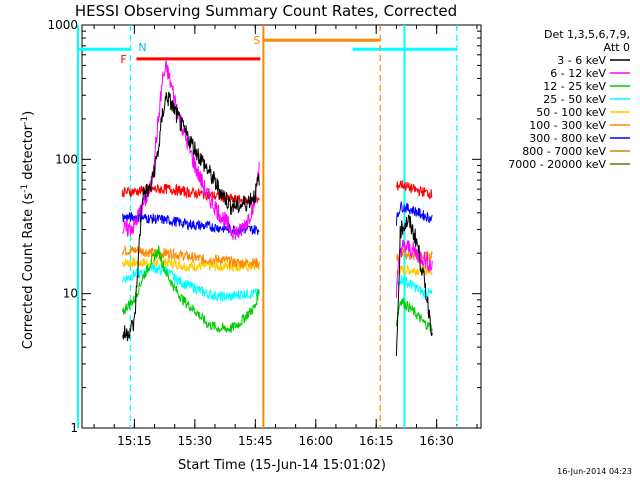  What do you see at coordinates (594, 471) in the screenshot?
I see `footer-date: 16-Jun-2014 04:23` at bounding box center [594, 471].